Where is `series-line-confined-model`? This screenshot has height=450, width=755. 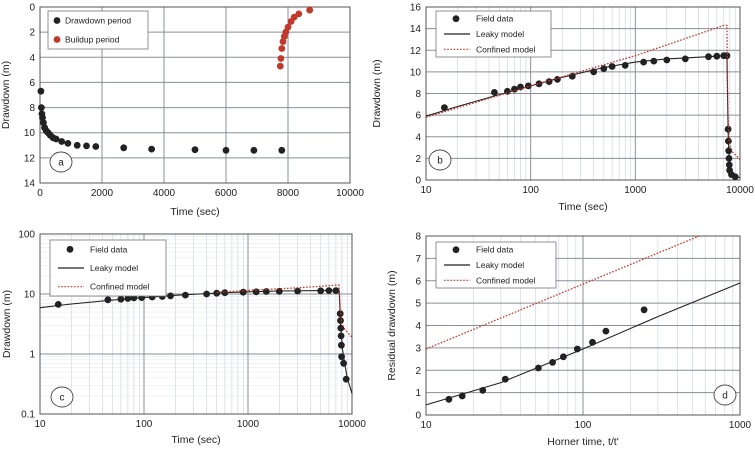 series-line-confined-model is located at coordinates (583, 92).